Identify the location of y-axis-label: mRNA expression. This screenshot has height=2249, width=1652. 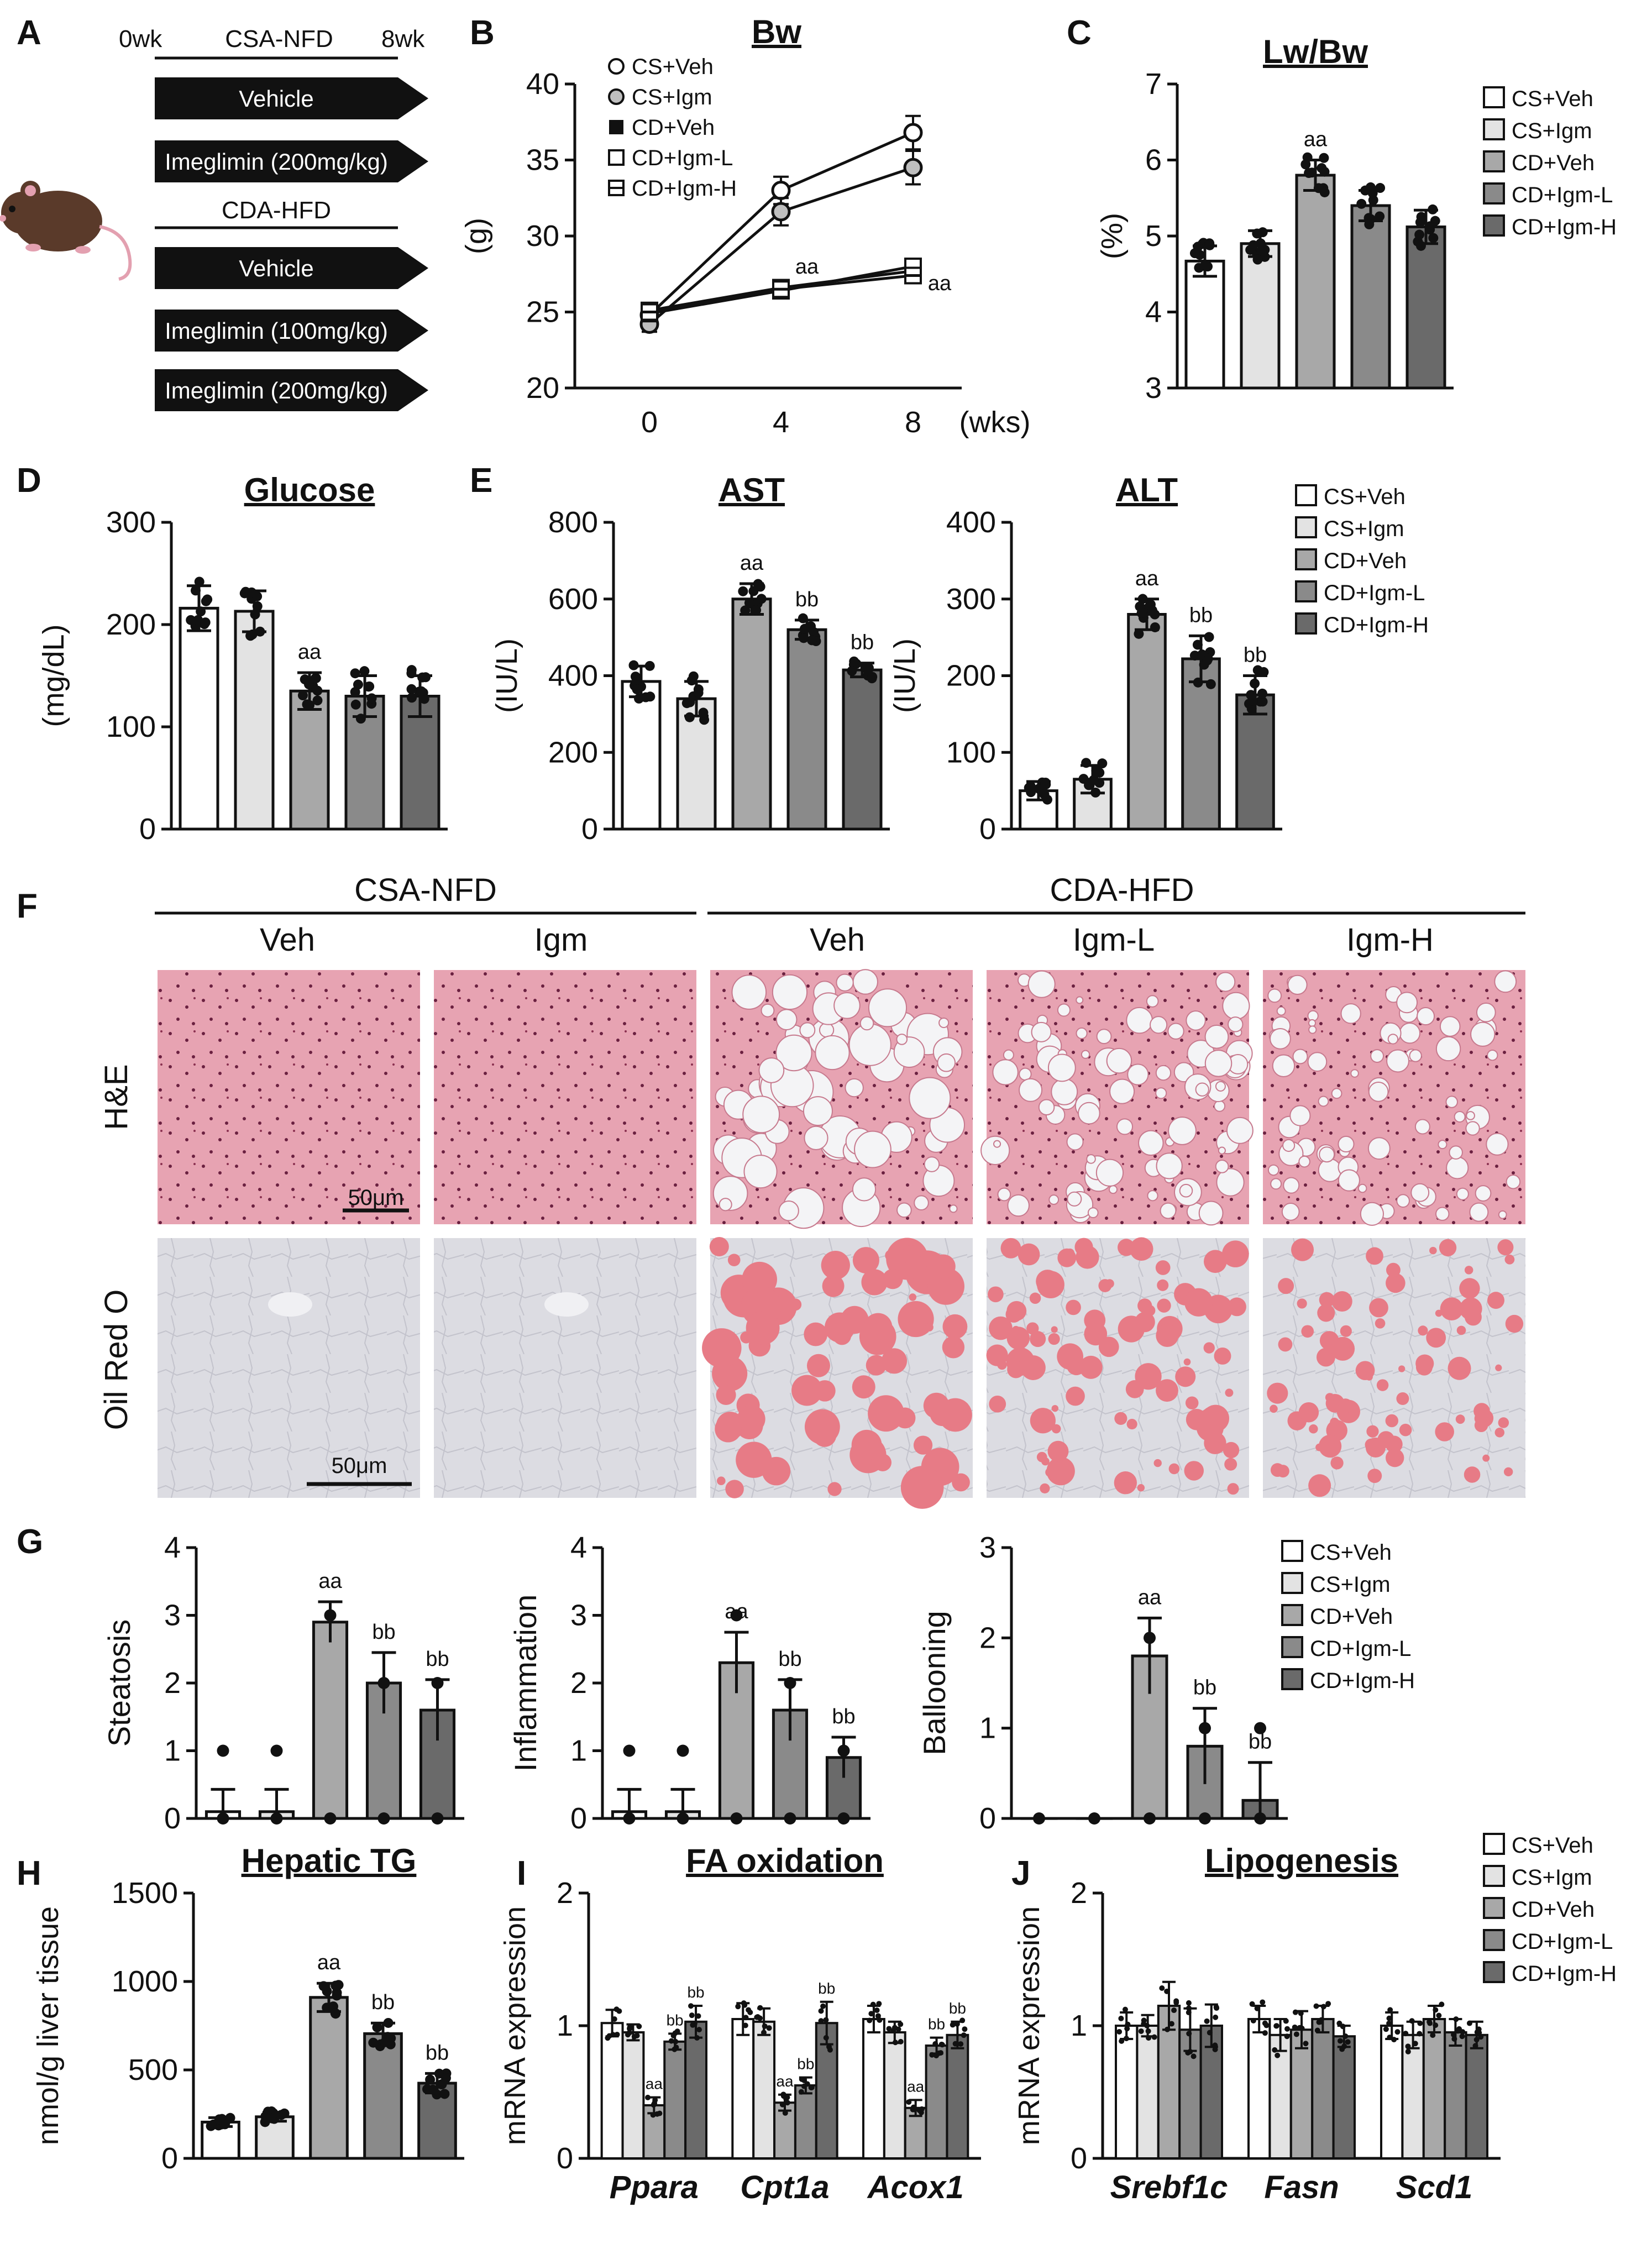
(515, 2025).